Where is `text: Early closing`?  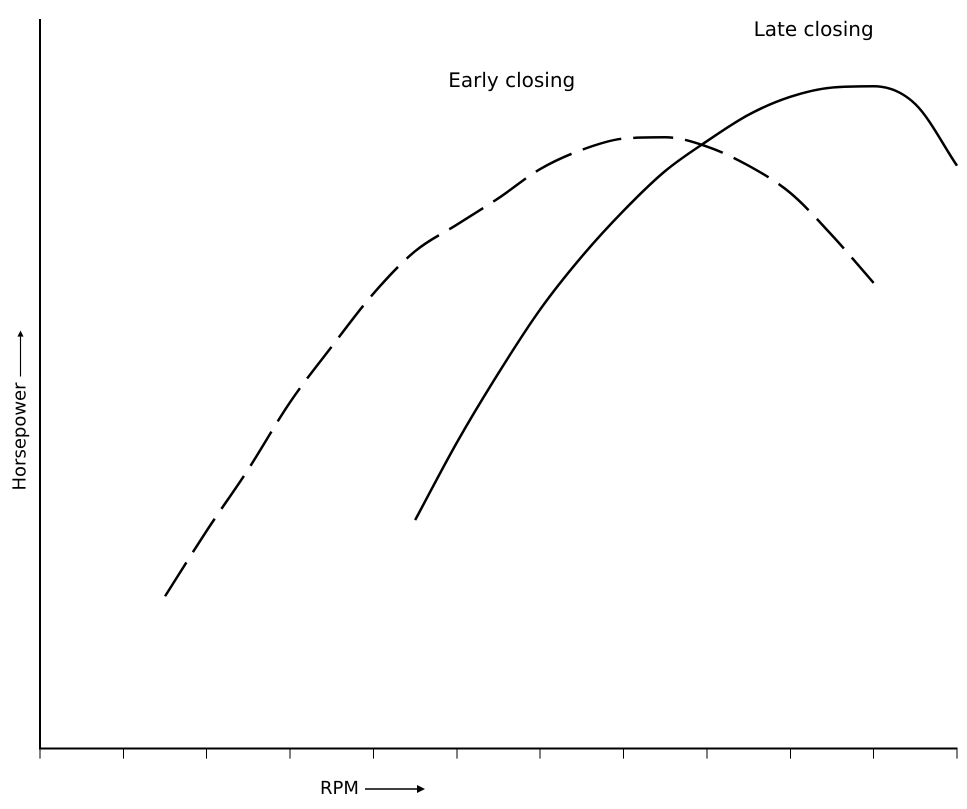
text: Early closing is located at coordinates (512, 80).